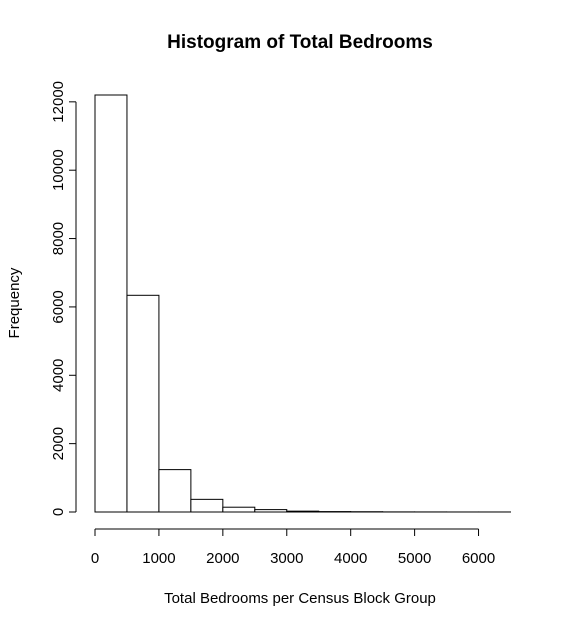 The width and height of the screenshot is (565, 627). What do you see at coordinates (58, 102) in the screenshot?
I see `y-tick-label: 12000` at bounding box center [58, 102].